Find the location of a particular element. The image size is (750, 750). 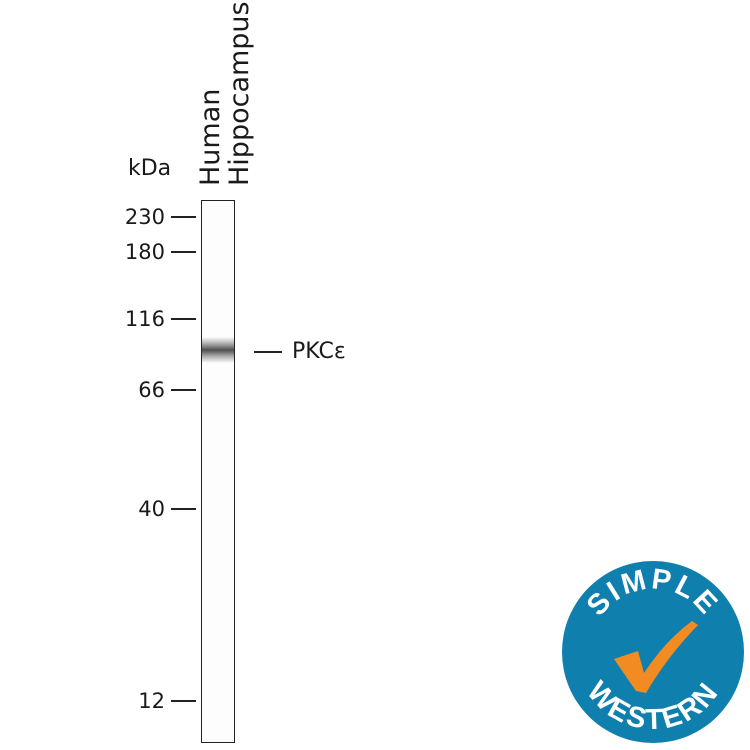

simple-western-logo: SIMPLE WESTERN © 2014 is located at coordinates (653, 652).